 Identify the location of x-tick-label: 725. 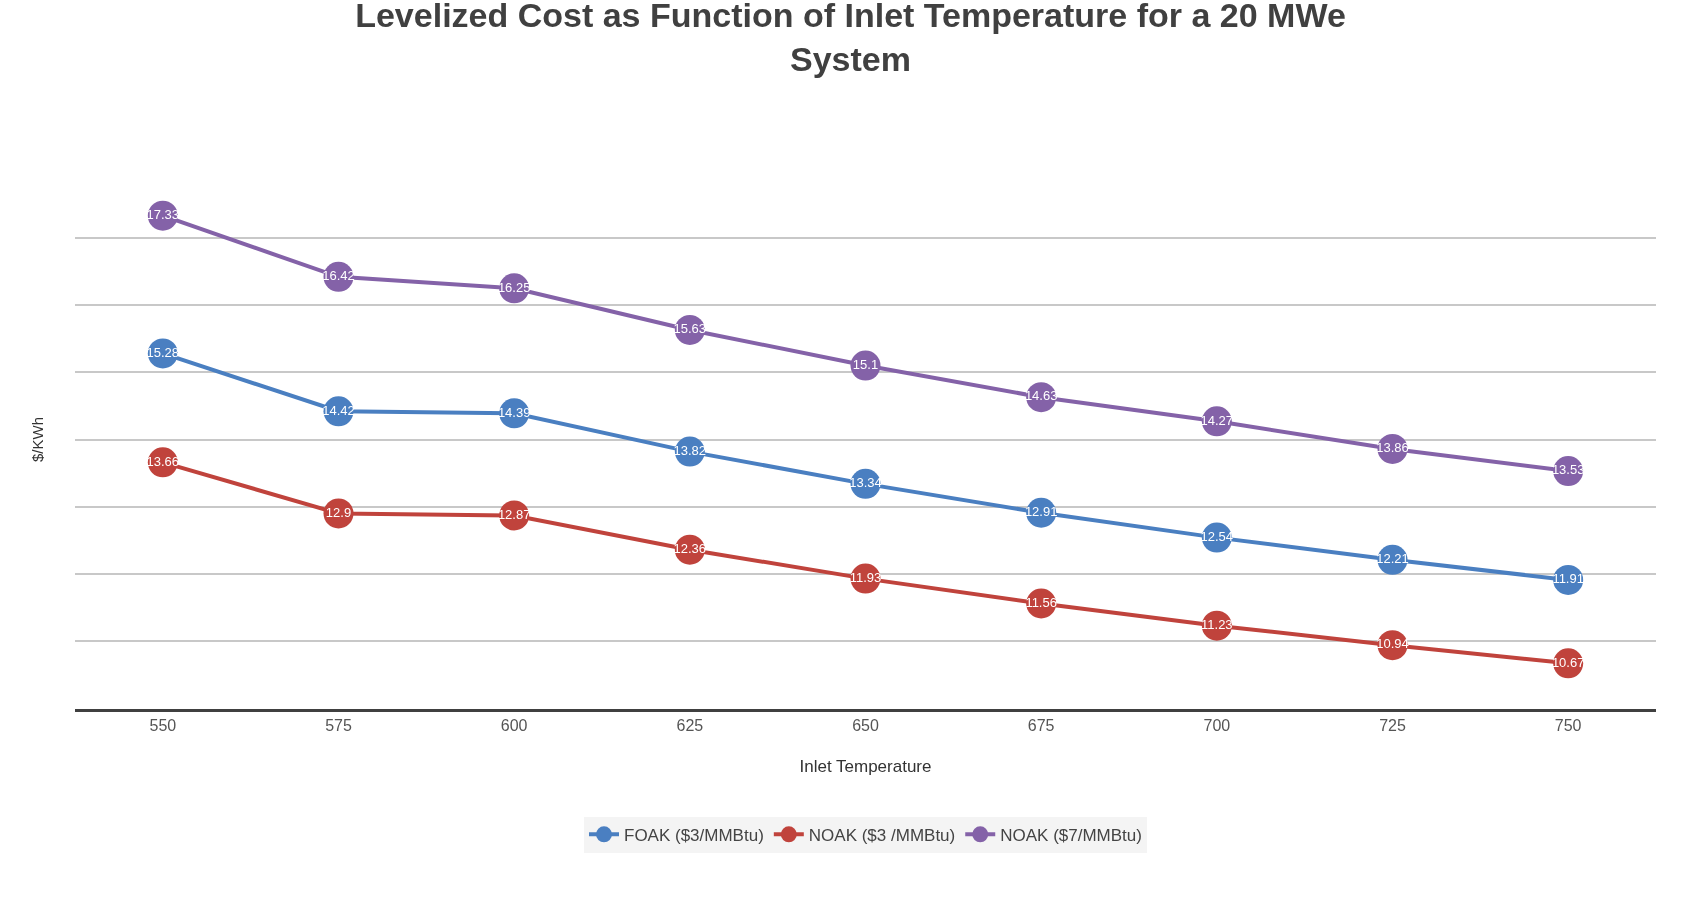
(1392, 726).